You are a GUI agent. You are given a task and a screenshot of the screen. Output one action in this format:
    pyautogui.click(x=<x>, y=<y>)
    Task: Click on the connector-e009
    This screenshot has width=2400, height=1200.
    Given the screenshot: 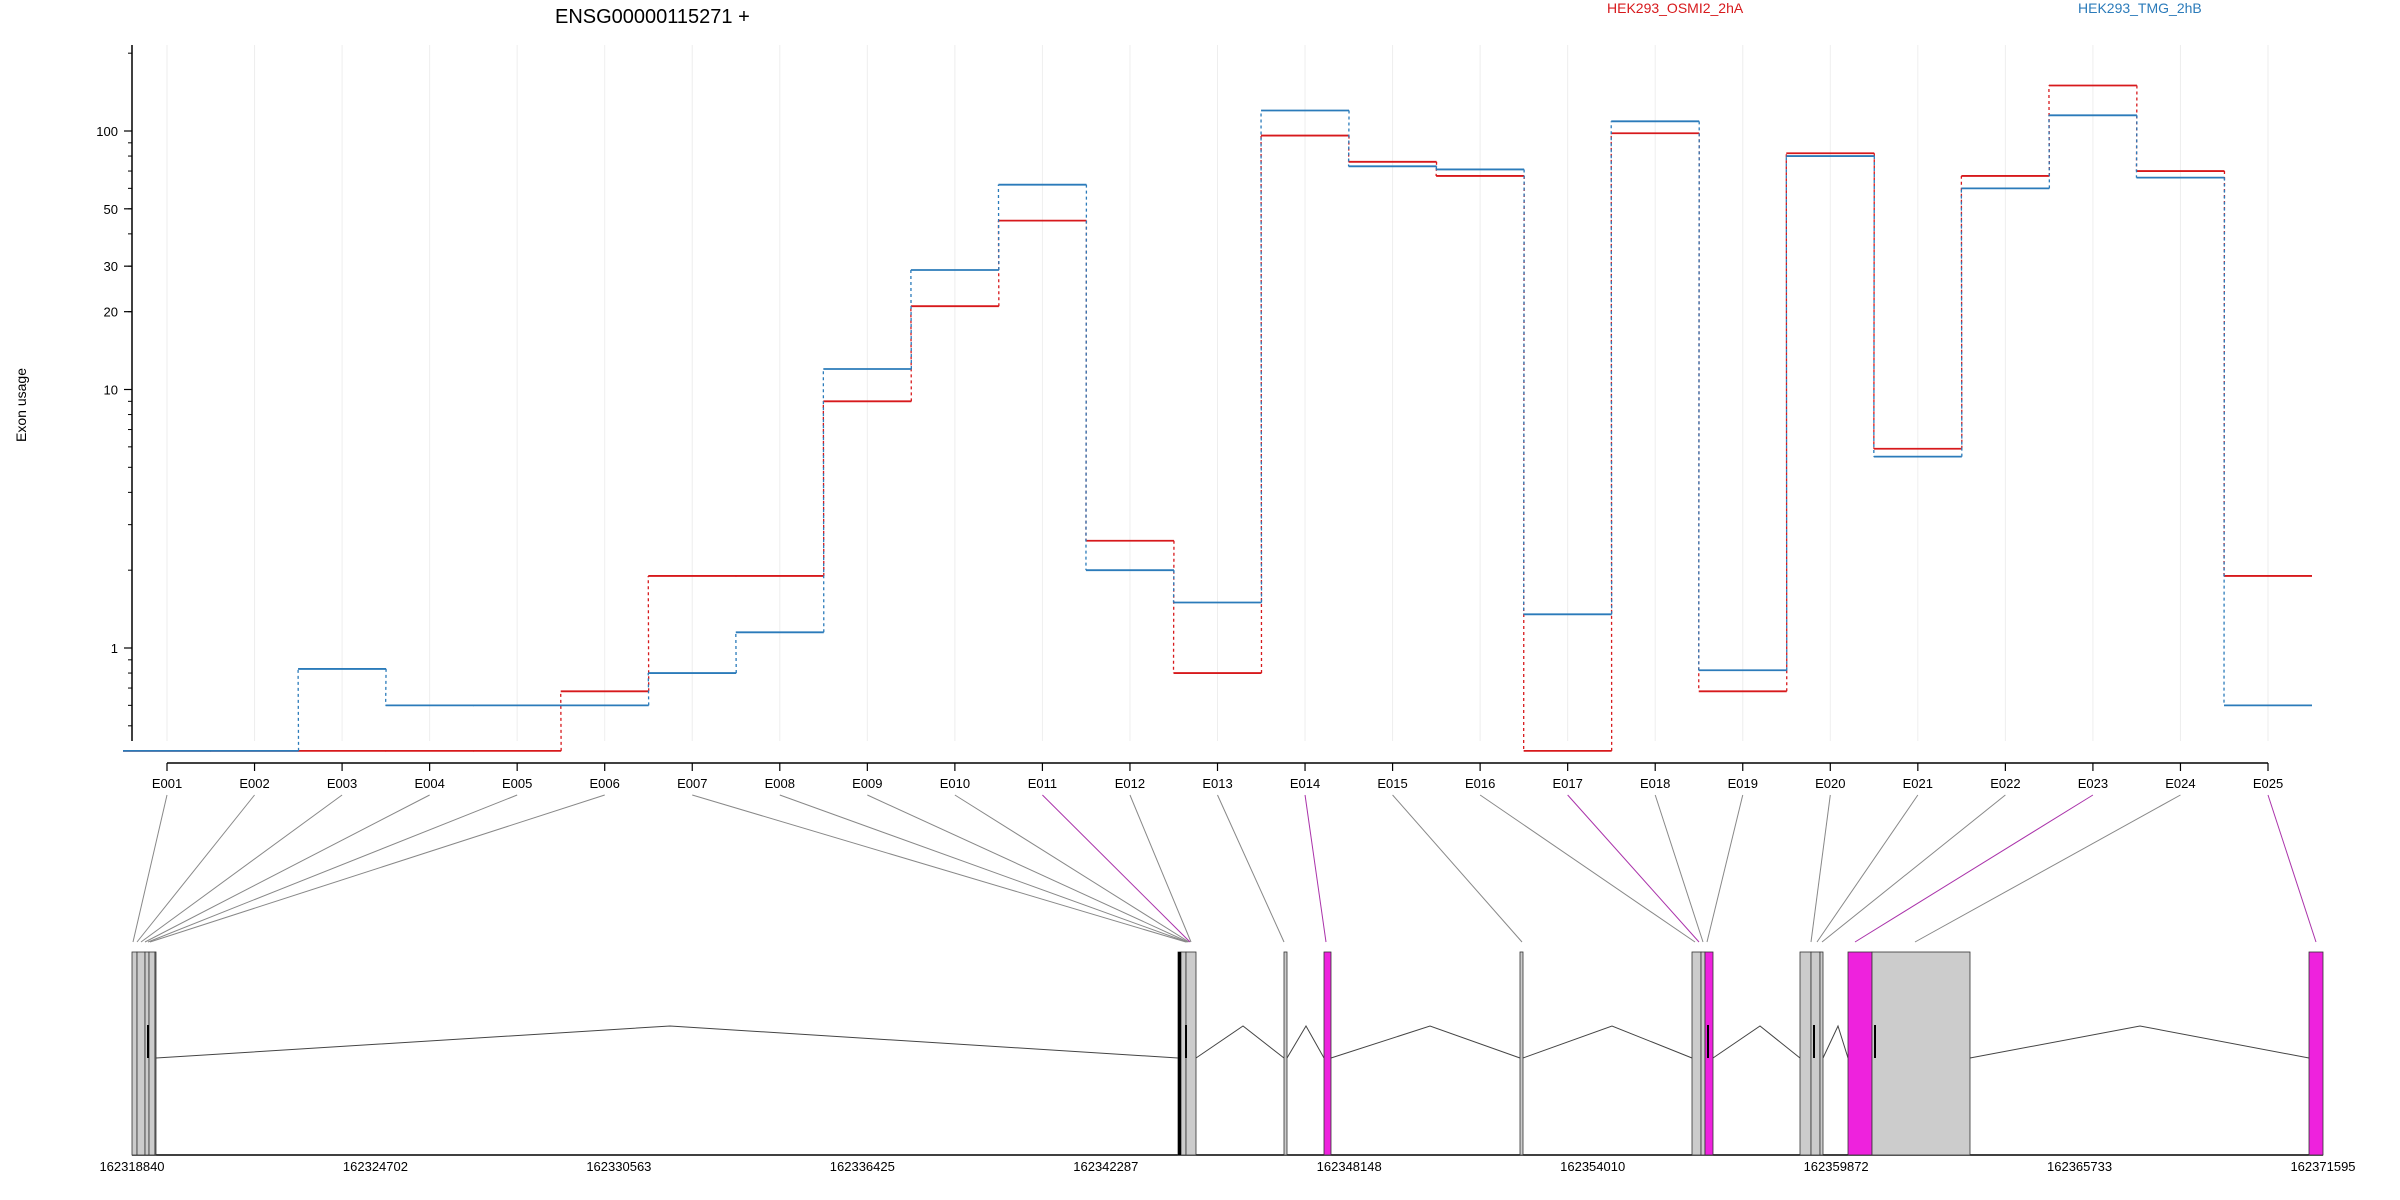 What is the action you would take?
    pyautogui.click(x=1028, y=868)
    